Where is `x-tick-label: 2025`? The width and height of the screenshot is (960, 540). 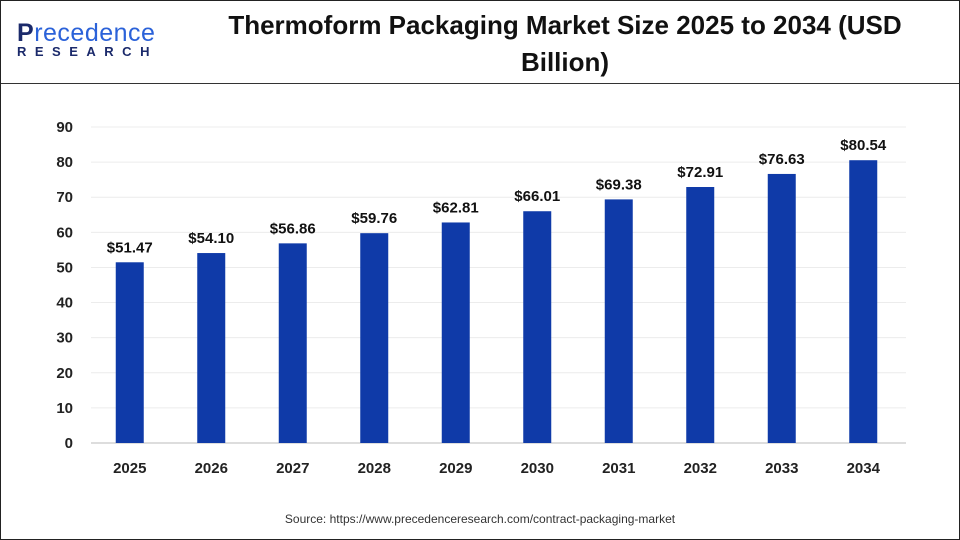 x-tick-label: 2025 is located at coordinates (129, 468).